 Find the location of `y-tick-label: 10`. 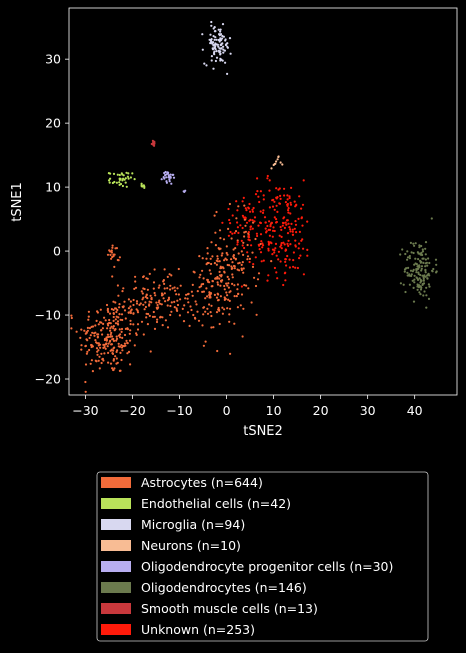

y-tick-label: 10 is located at coordinates (53, 187).